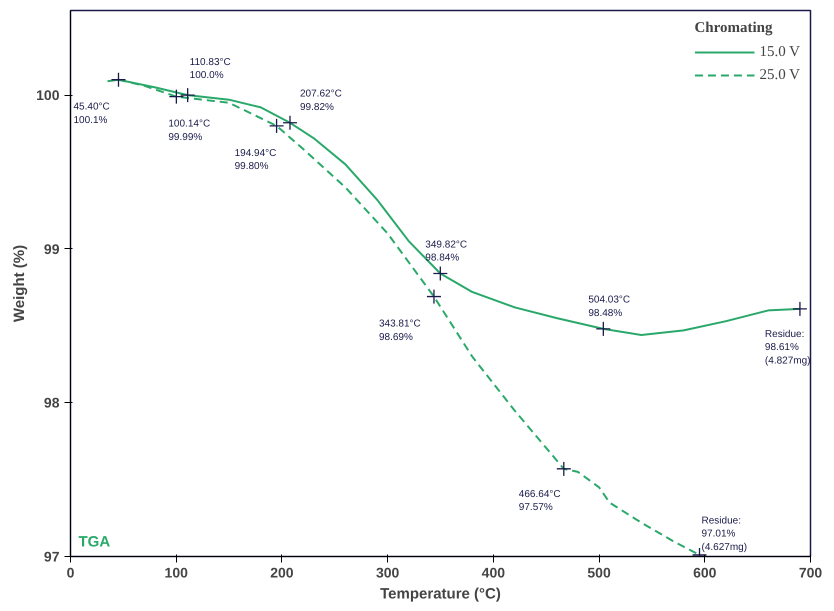 This screenshot has height=611, width=834. I want to click on annotation: 45.40°C 100.1%, so click(91, 114).